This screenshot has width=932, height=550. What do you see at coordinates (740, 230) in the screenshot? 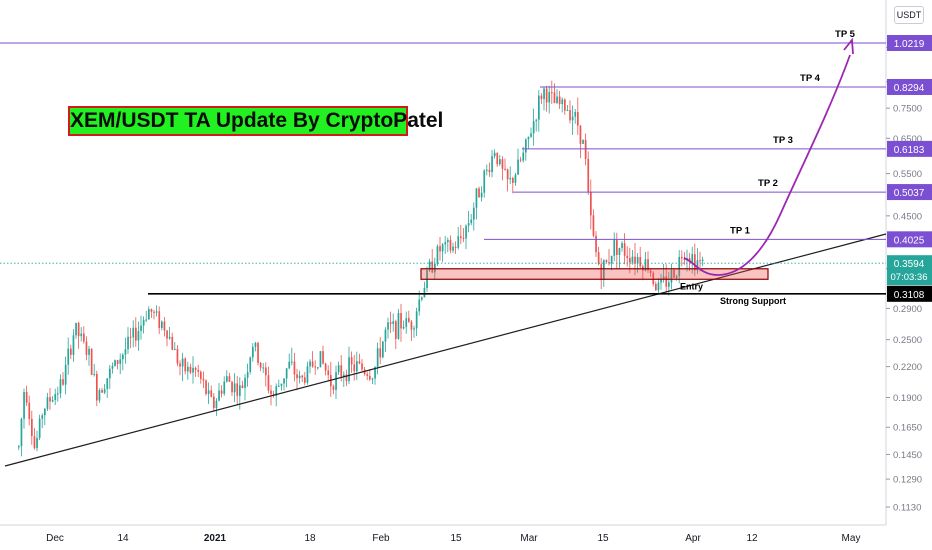
I see `tp-level-label: TP 1` at bounding box center [740, 230].